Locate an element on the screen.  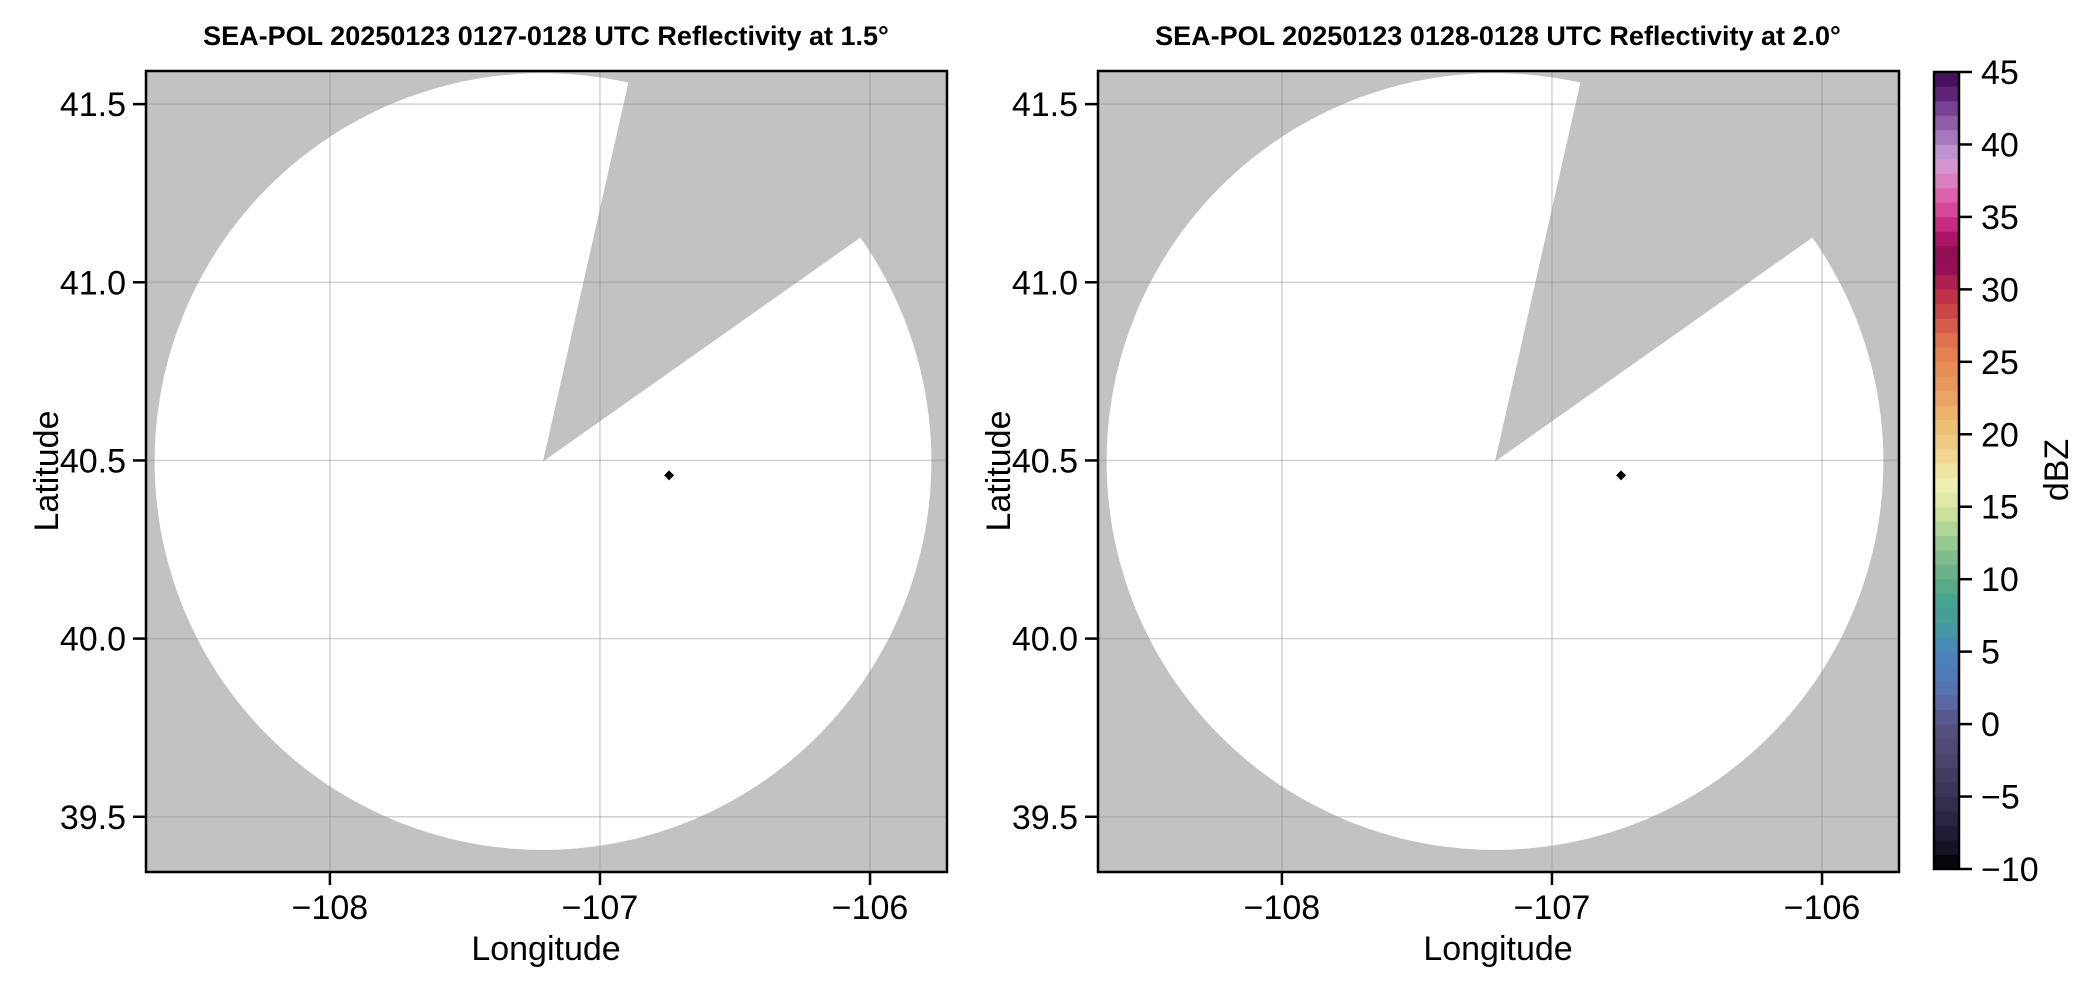
colorbar-body: 45 40 35 30 25 20 15 10 5 0 −5 −10 is located at coordinates (1985, 471).